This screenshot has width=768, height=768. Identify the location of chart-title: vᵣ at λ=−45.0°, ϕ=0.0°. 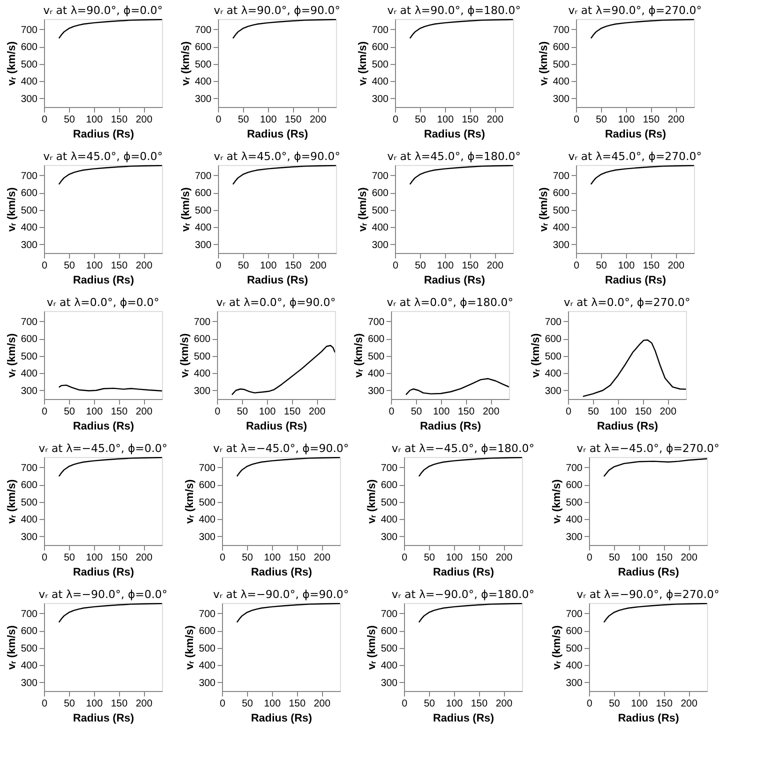
(103, 448).